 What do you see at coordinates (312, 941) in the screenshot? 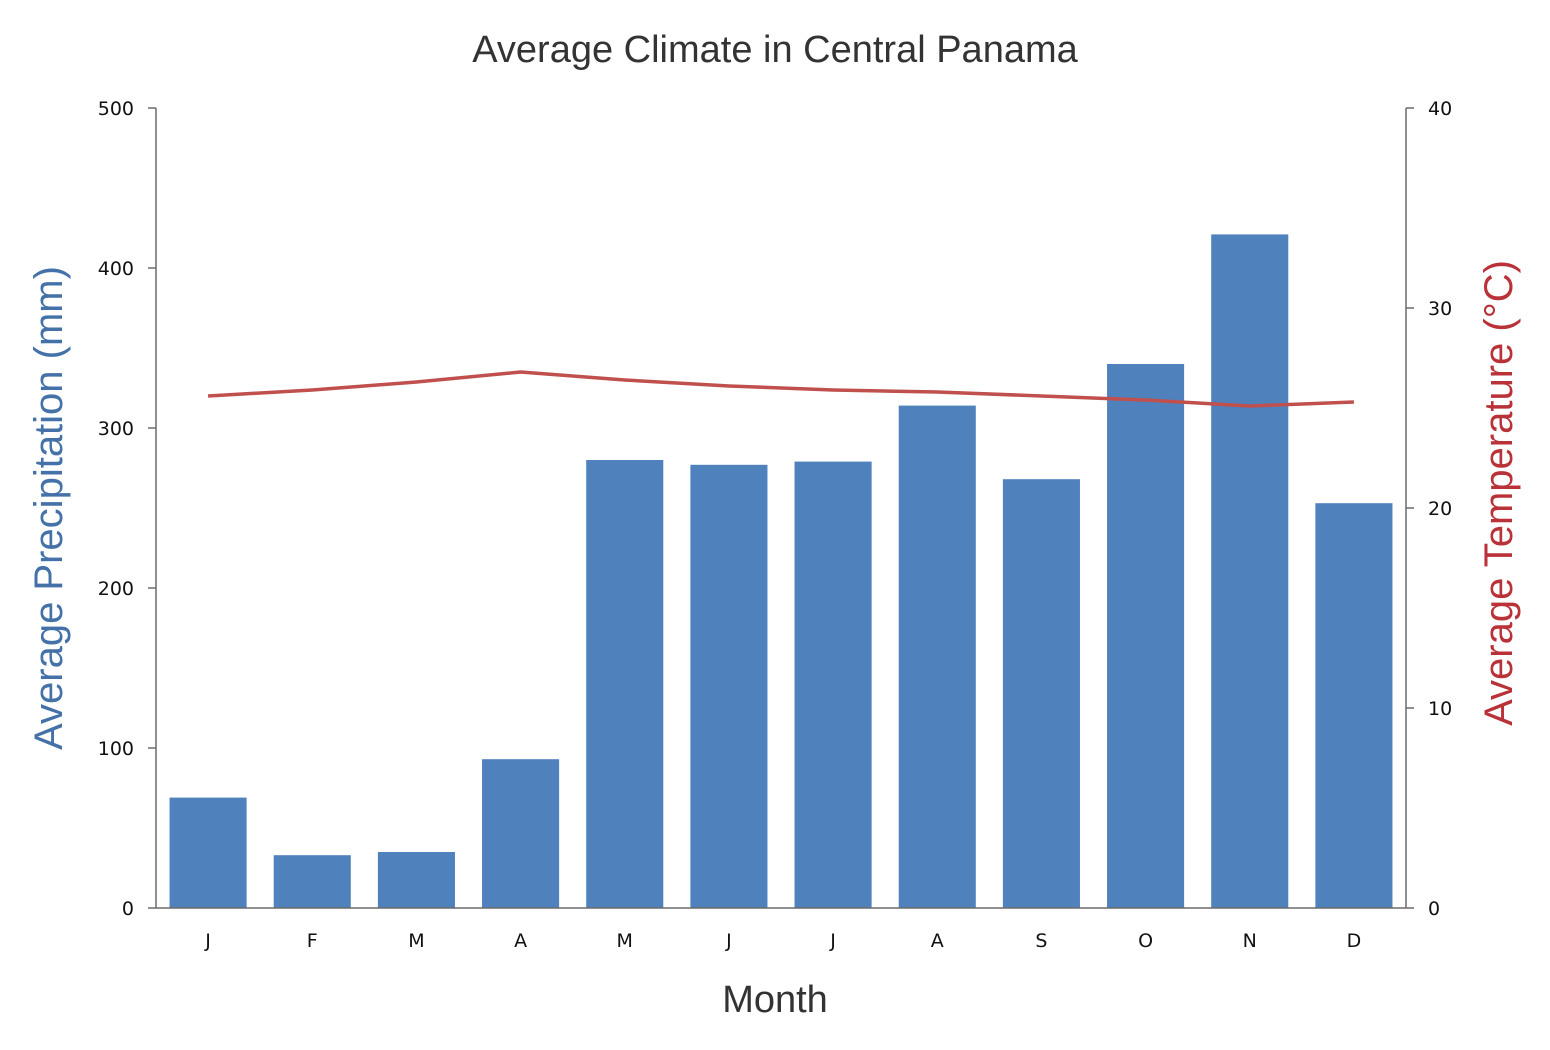
I see `x-tick-label: F` at bounding box center [312, 941].